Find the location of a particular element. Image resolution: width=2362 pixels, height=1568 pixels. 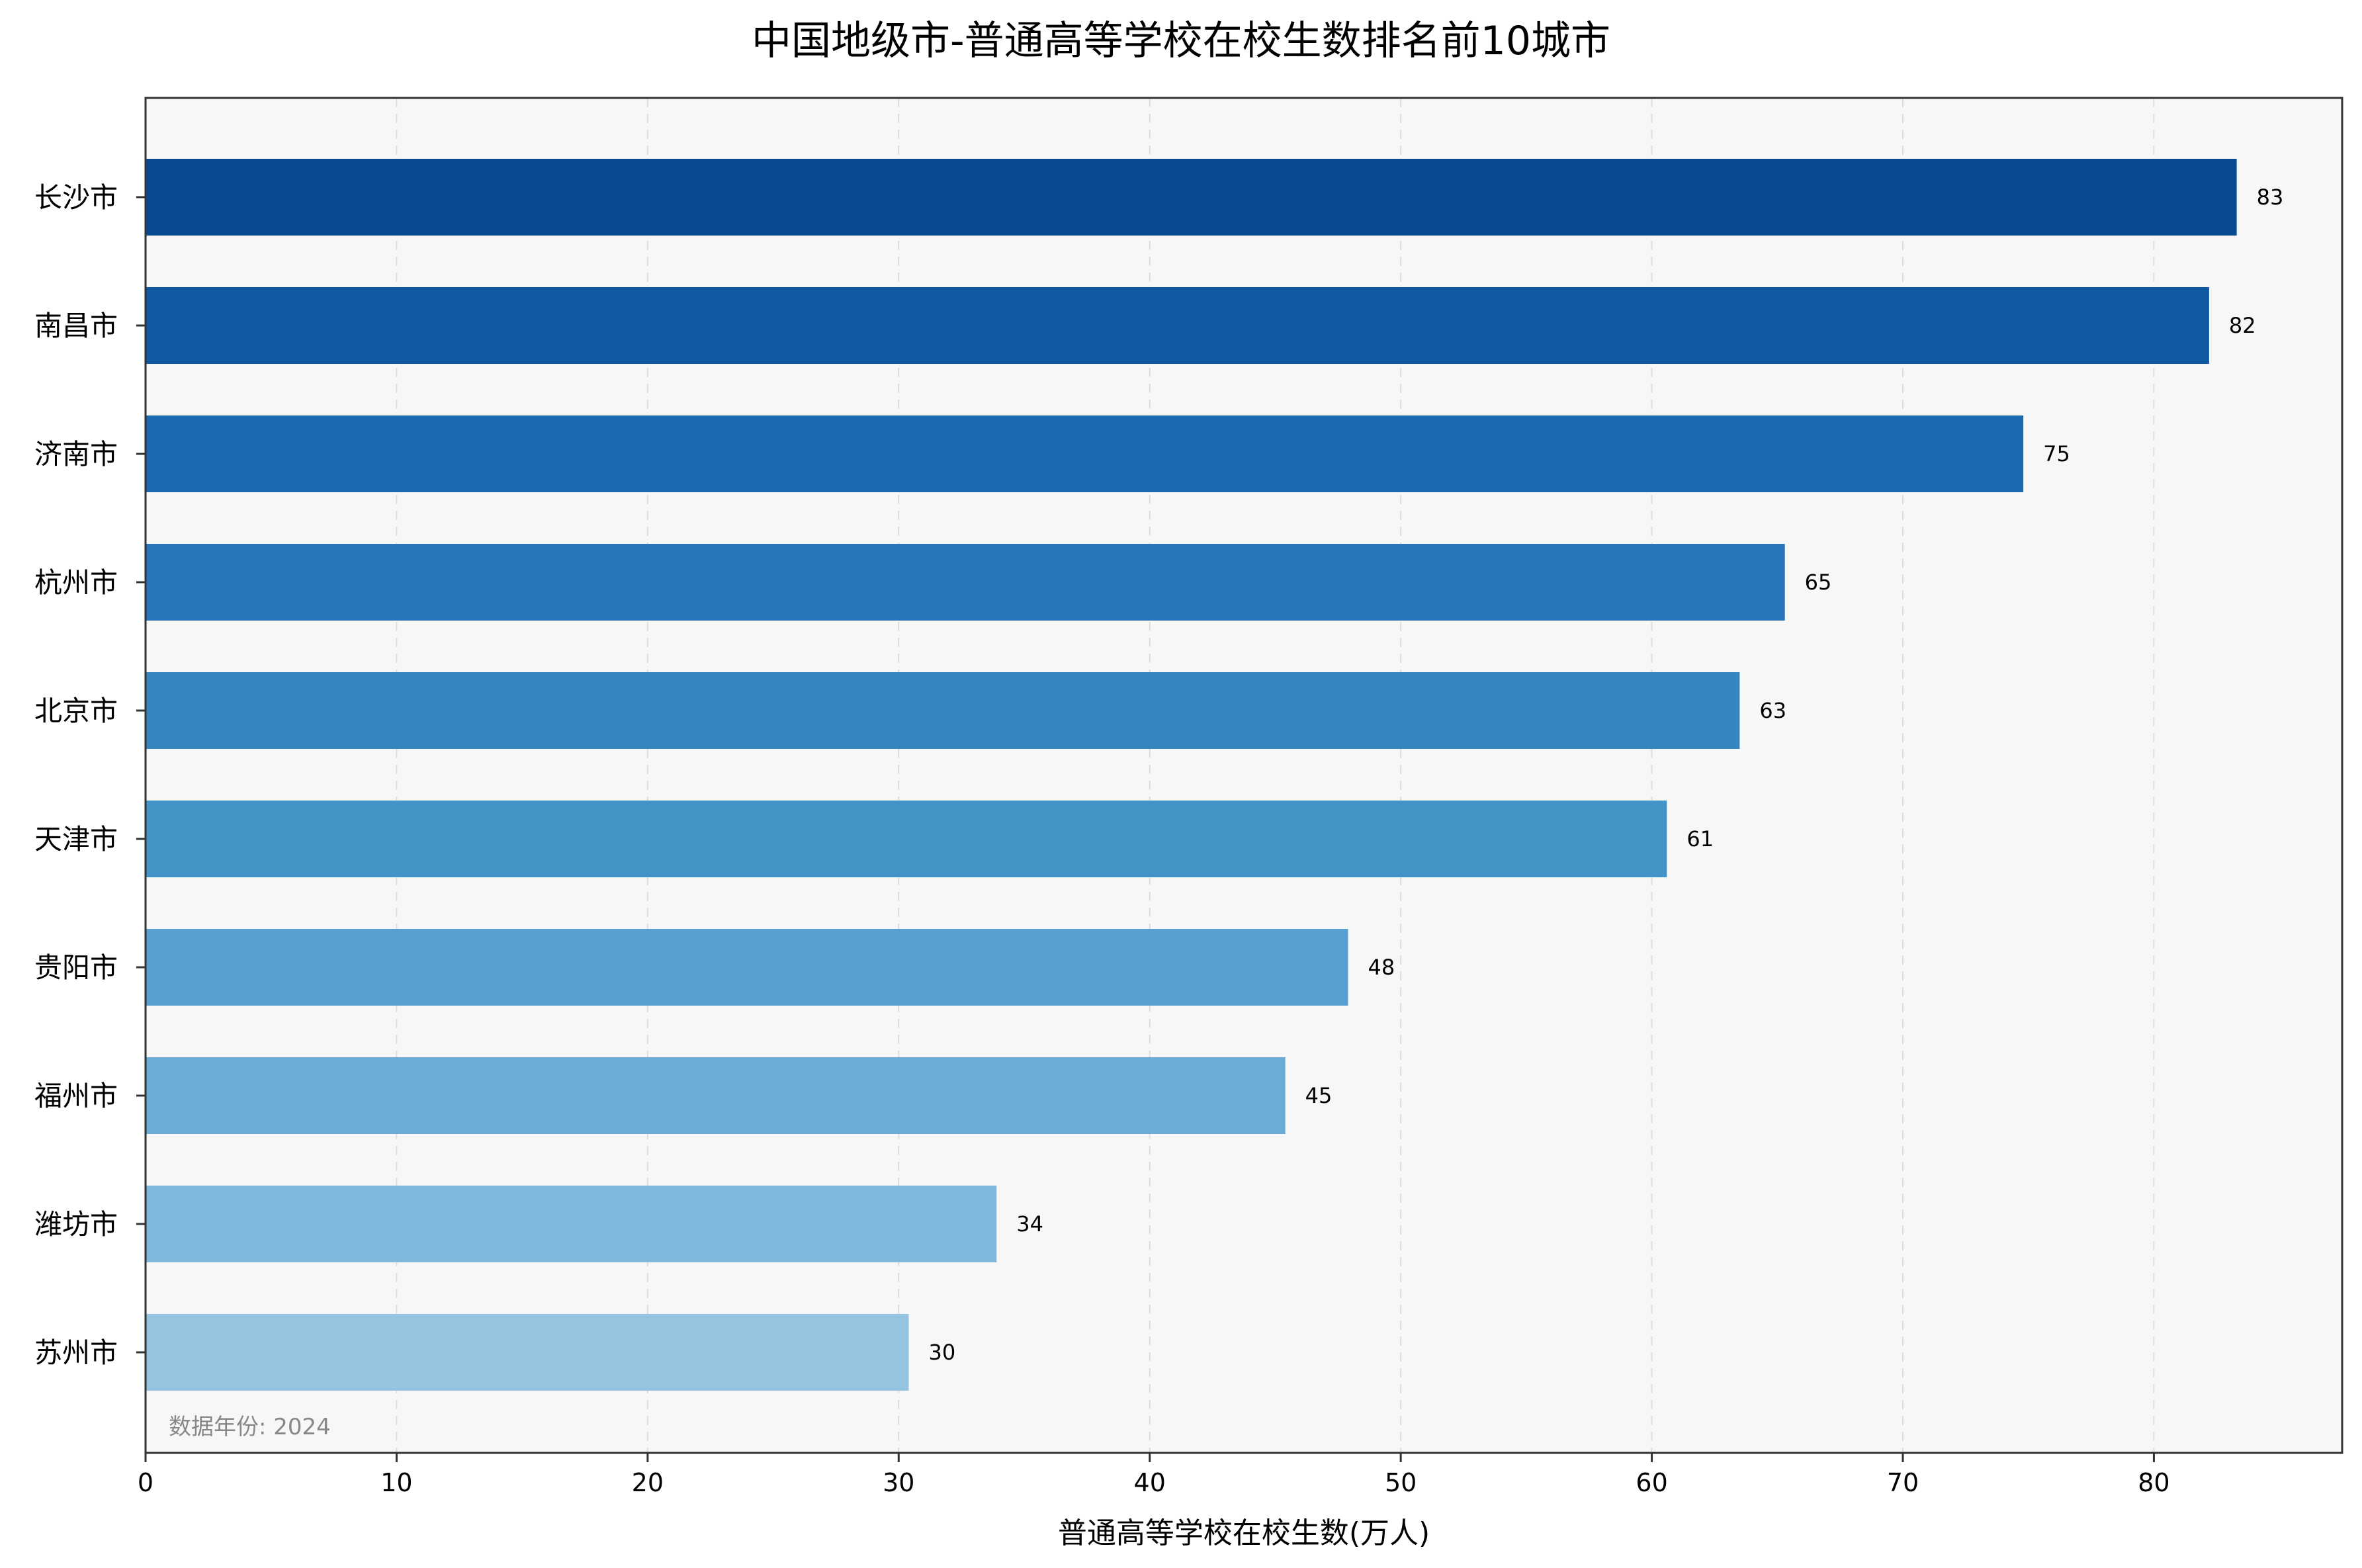

x-tick-label: 70 is located at coordinates (1903, 1482).